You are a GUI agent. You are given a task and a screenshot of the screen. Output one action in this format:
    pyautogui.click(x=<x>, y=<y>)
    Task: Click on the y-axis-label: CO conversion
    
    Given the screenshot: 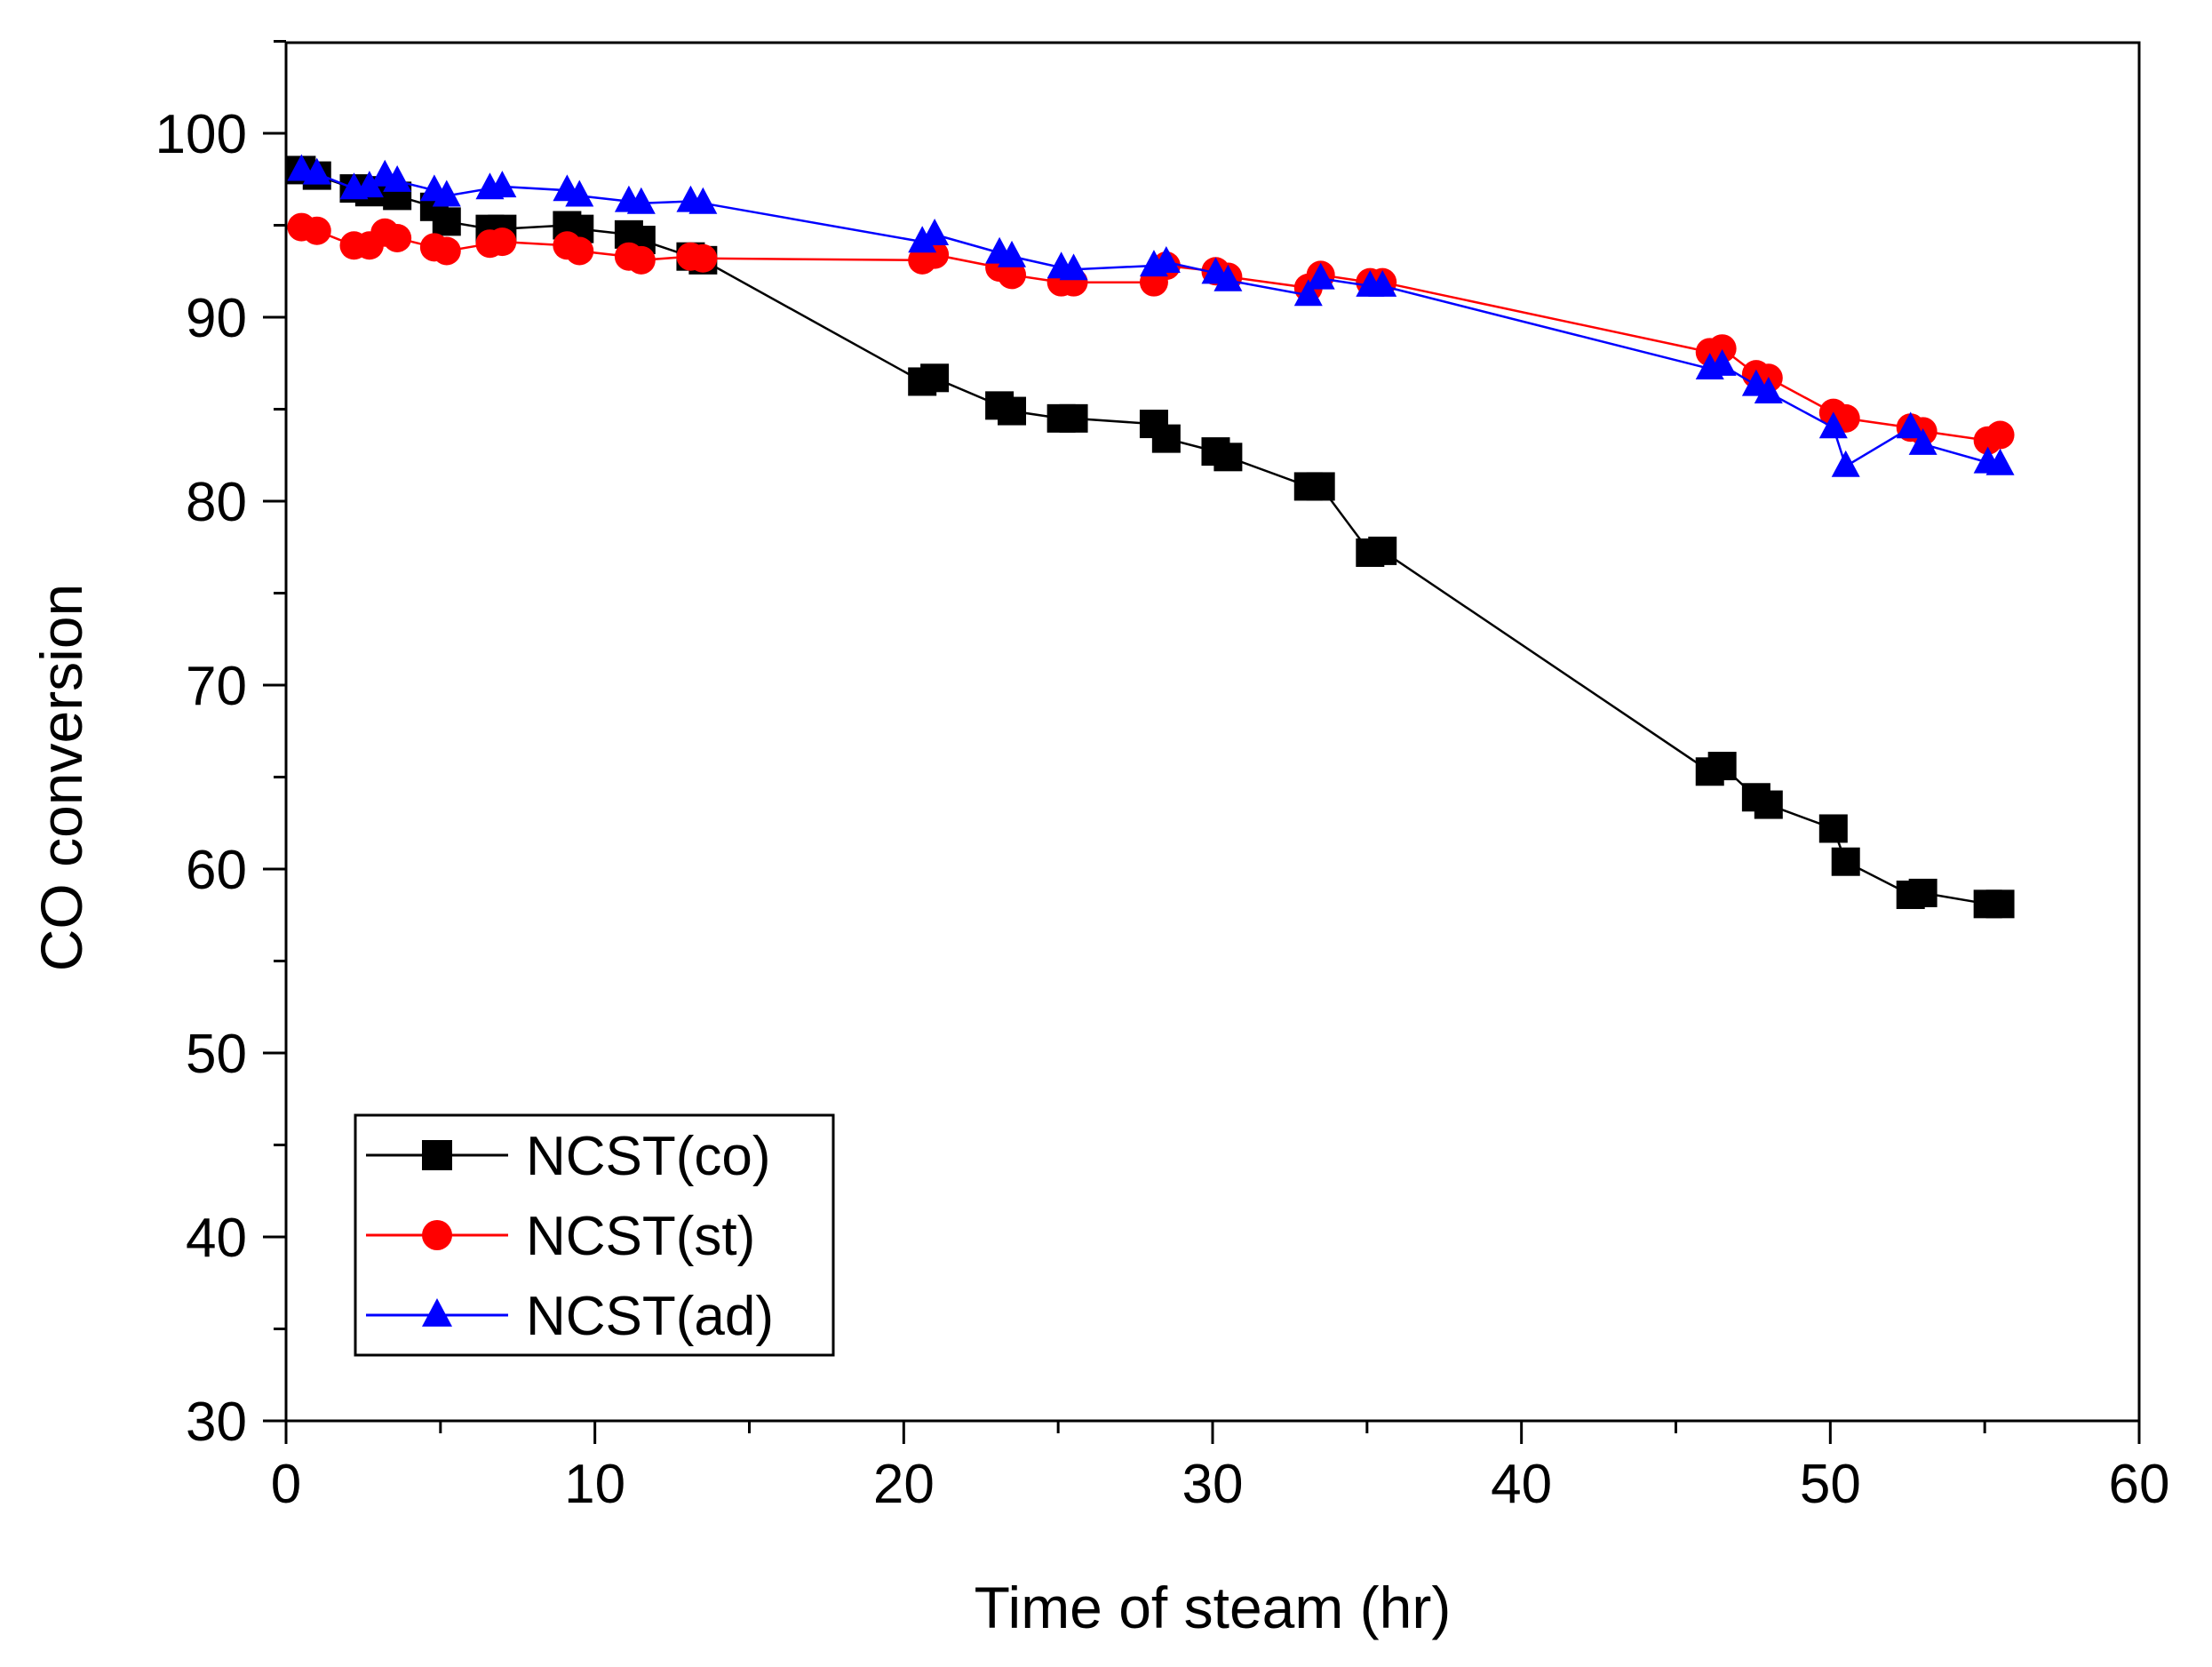 What is the action you would take?
    pyautogui.click(x=61, y=778)
    